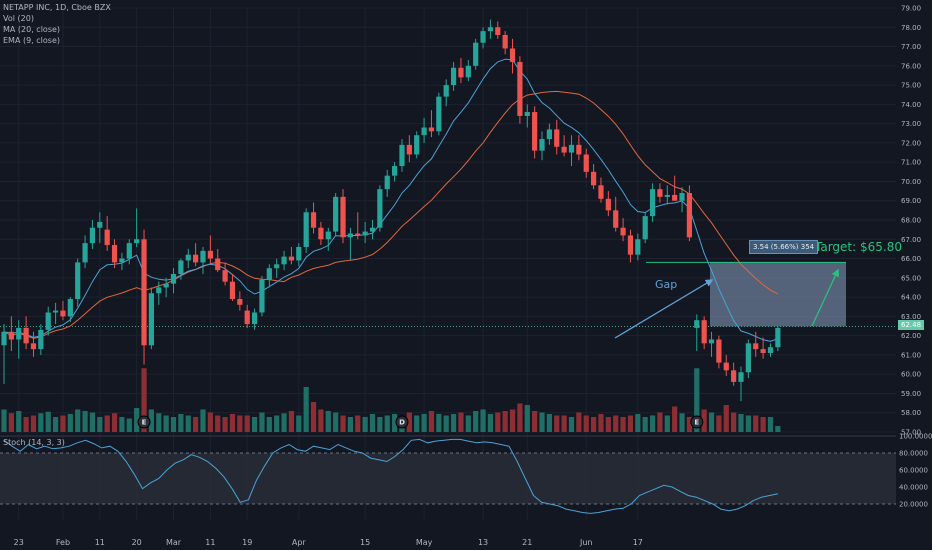 This screenshot has height=550, width=932. I want to click on price-axis-label: 63.00, so click(911, 317).